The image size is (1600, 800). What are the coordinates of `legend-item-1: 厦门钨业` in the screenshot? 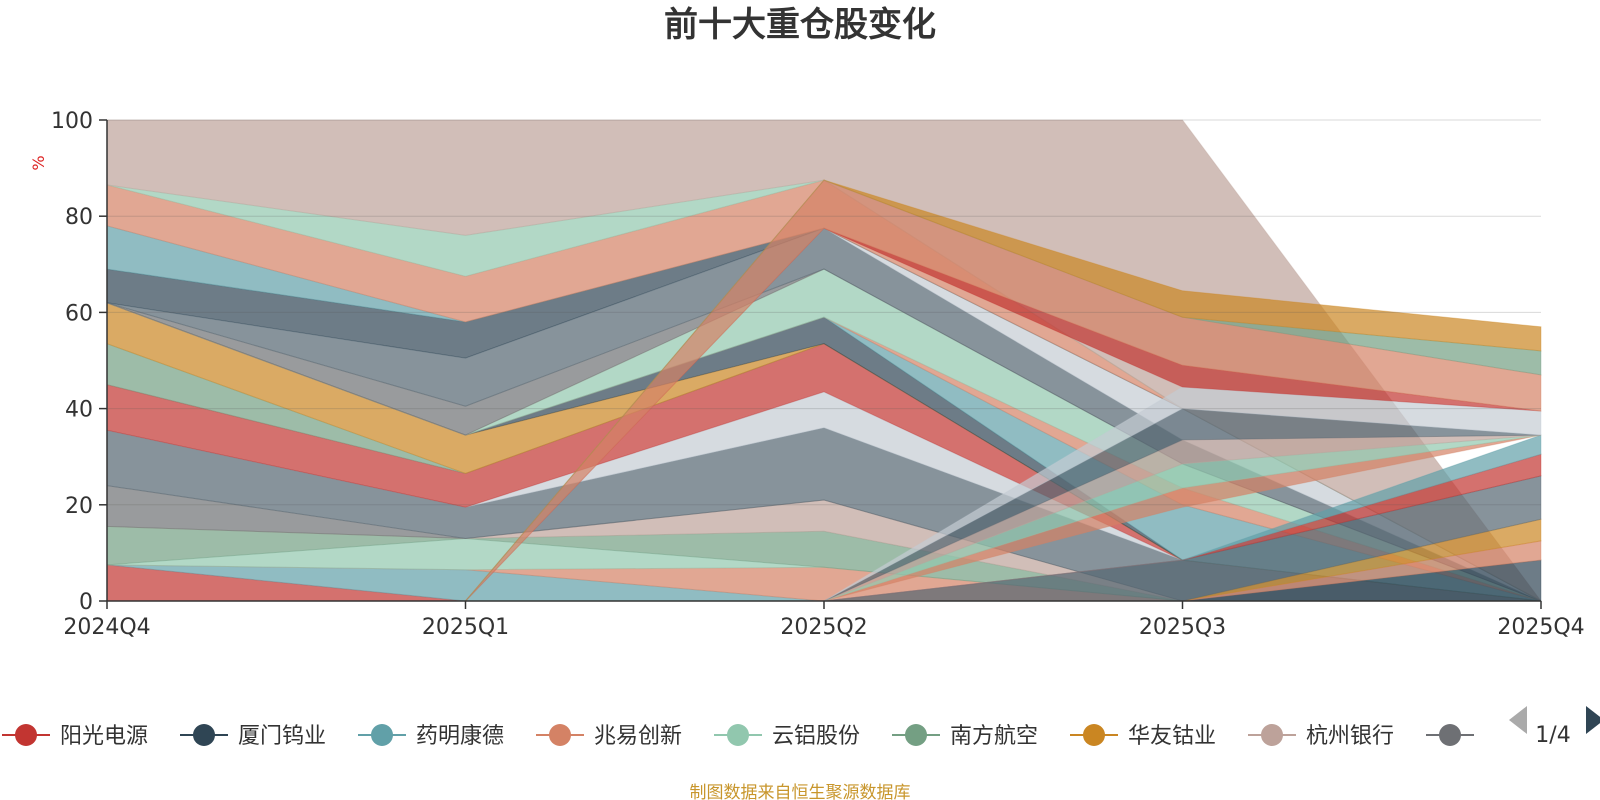 It's located at (253, 736).